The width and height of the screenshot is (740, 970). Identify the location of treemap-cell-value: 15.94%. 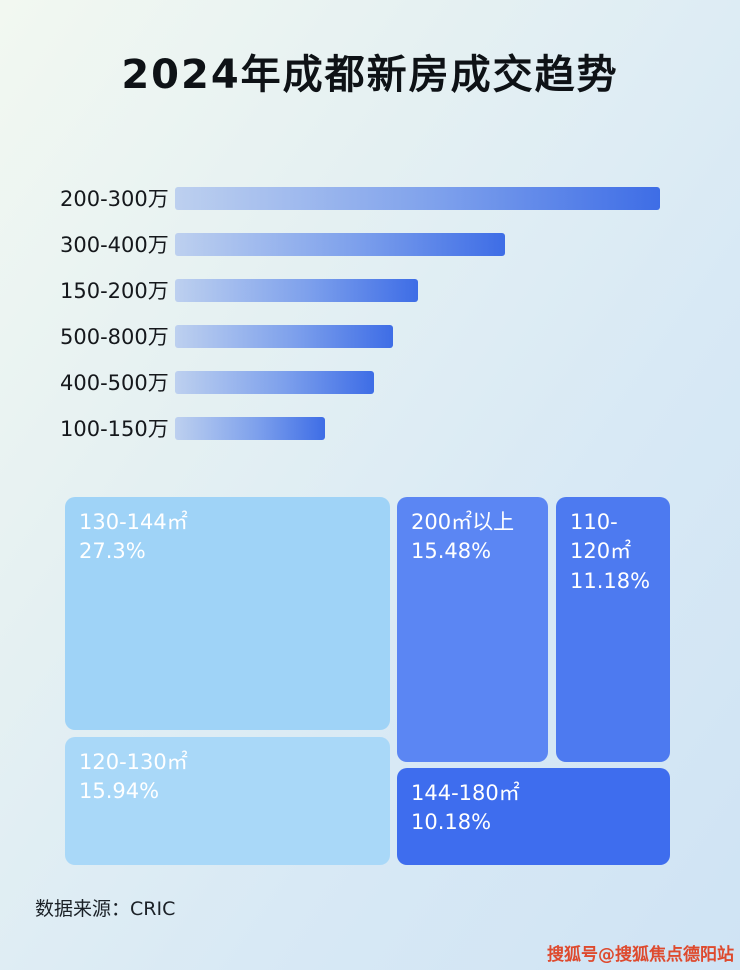
(119, 791).